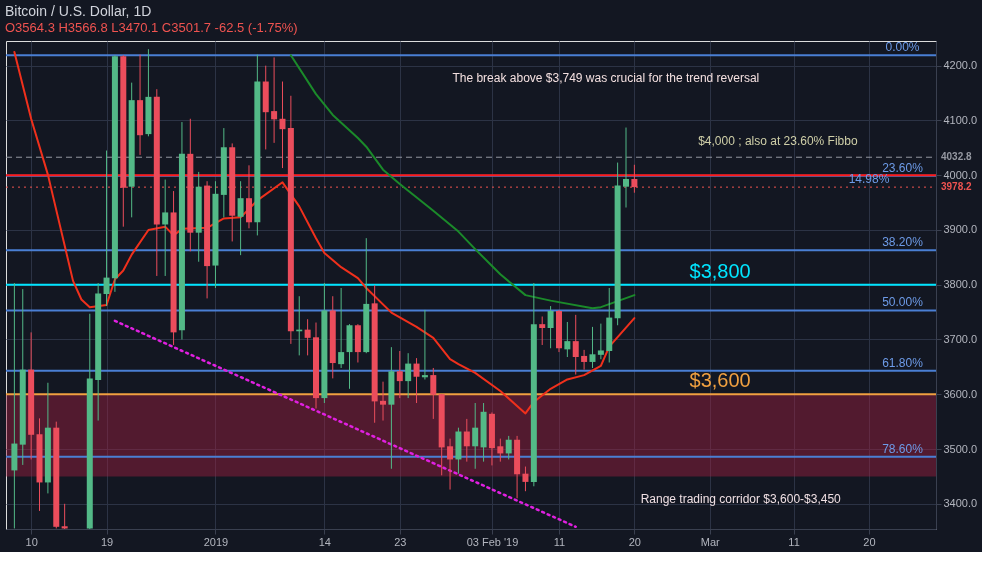 The image size is (1006, 582). What do you see at coordinates (720, 380) in the screenshot?
I see `ref-line-label: $3,600` at bounding box center [720, 380].